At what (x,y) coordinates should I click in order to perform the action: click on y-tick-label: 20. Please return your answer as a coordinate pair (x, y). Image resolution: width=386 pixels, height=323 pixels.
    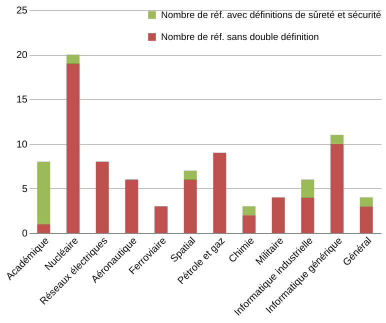
    Looking at the image, I should click on (22, 56).